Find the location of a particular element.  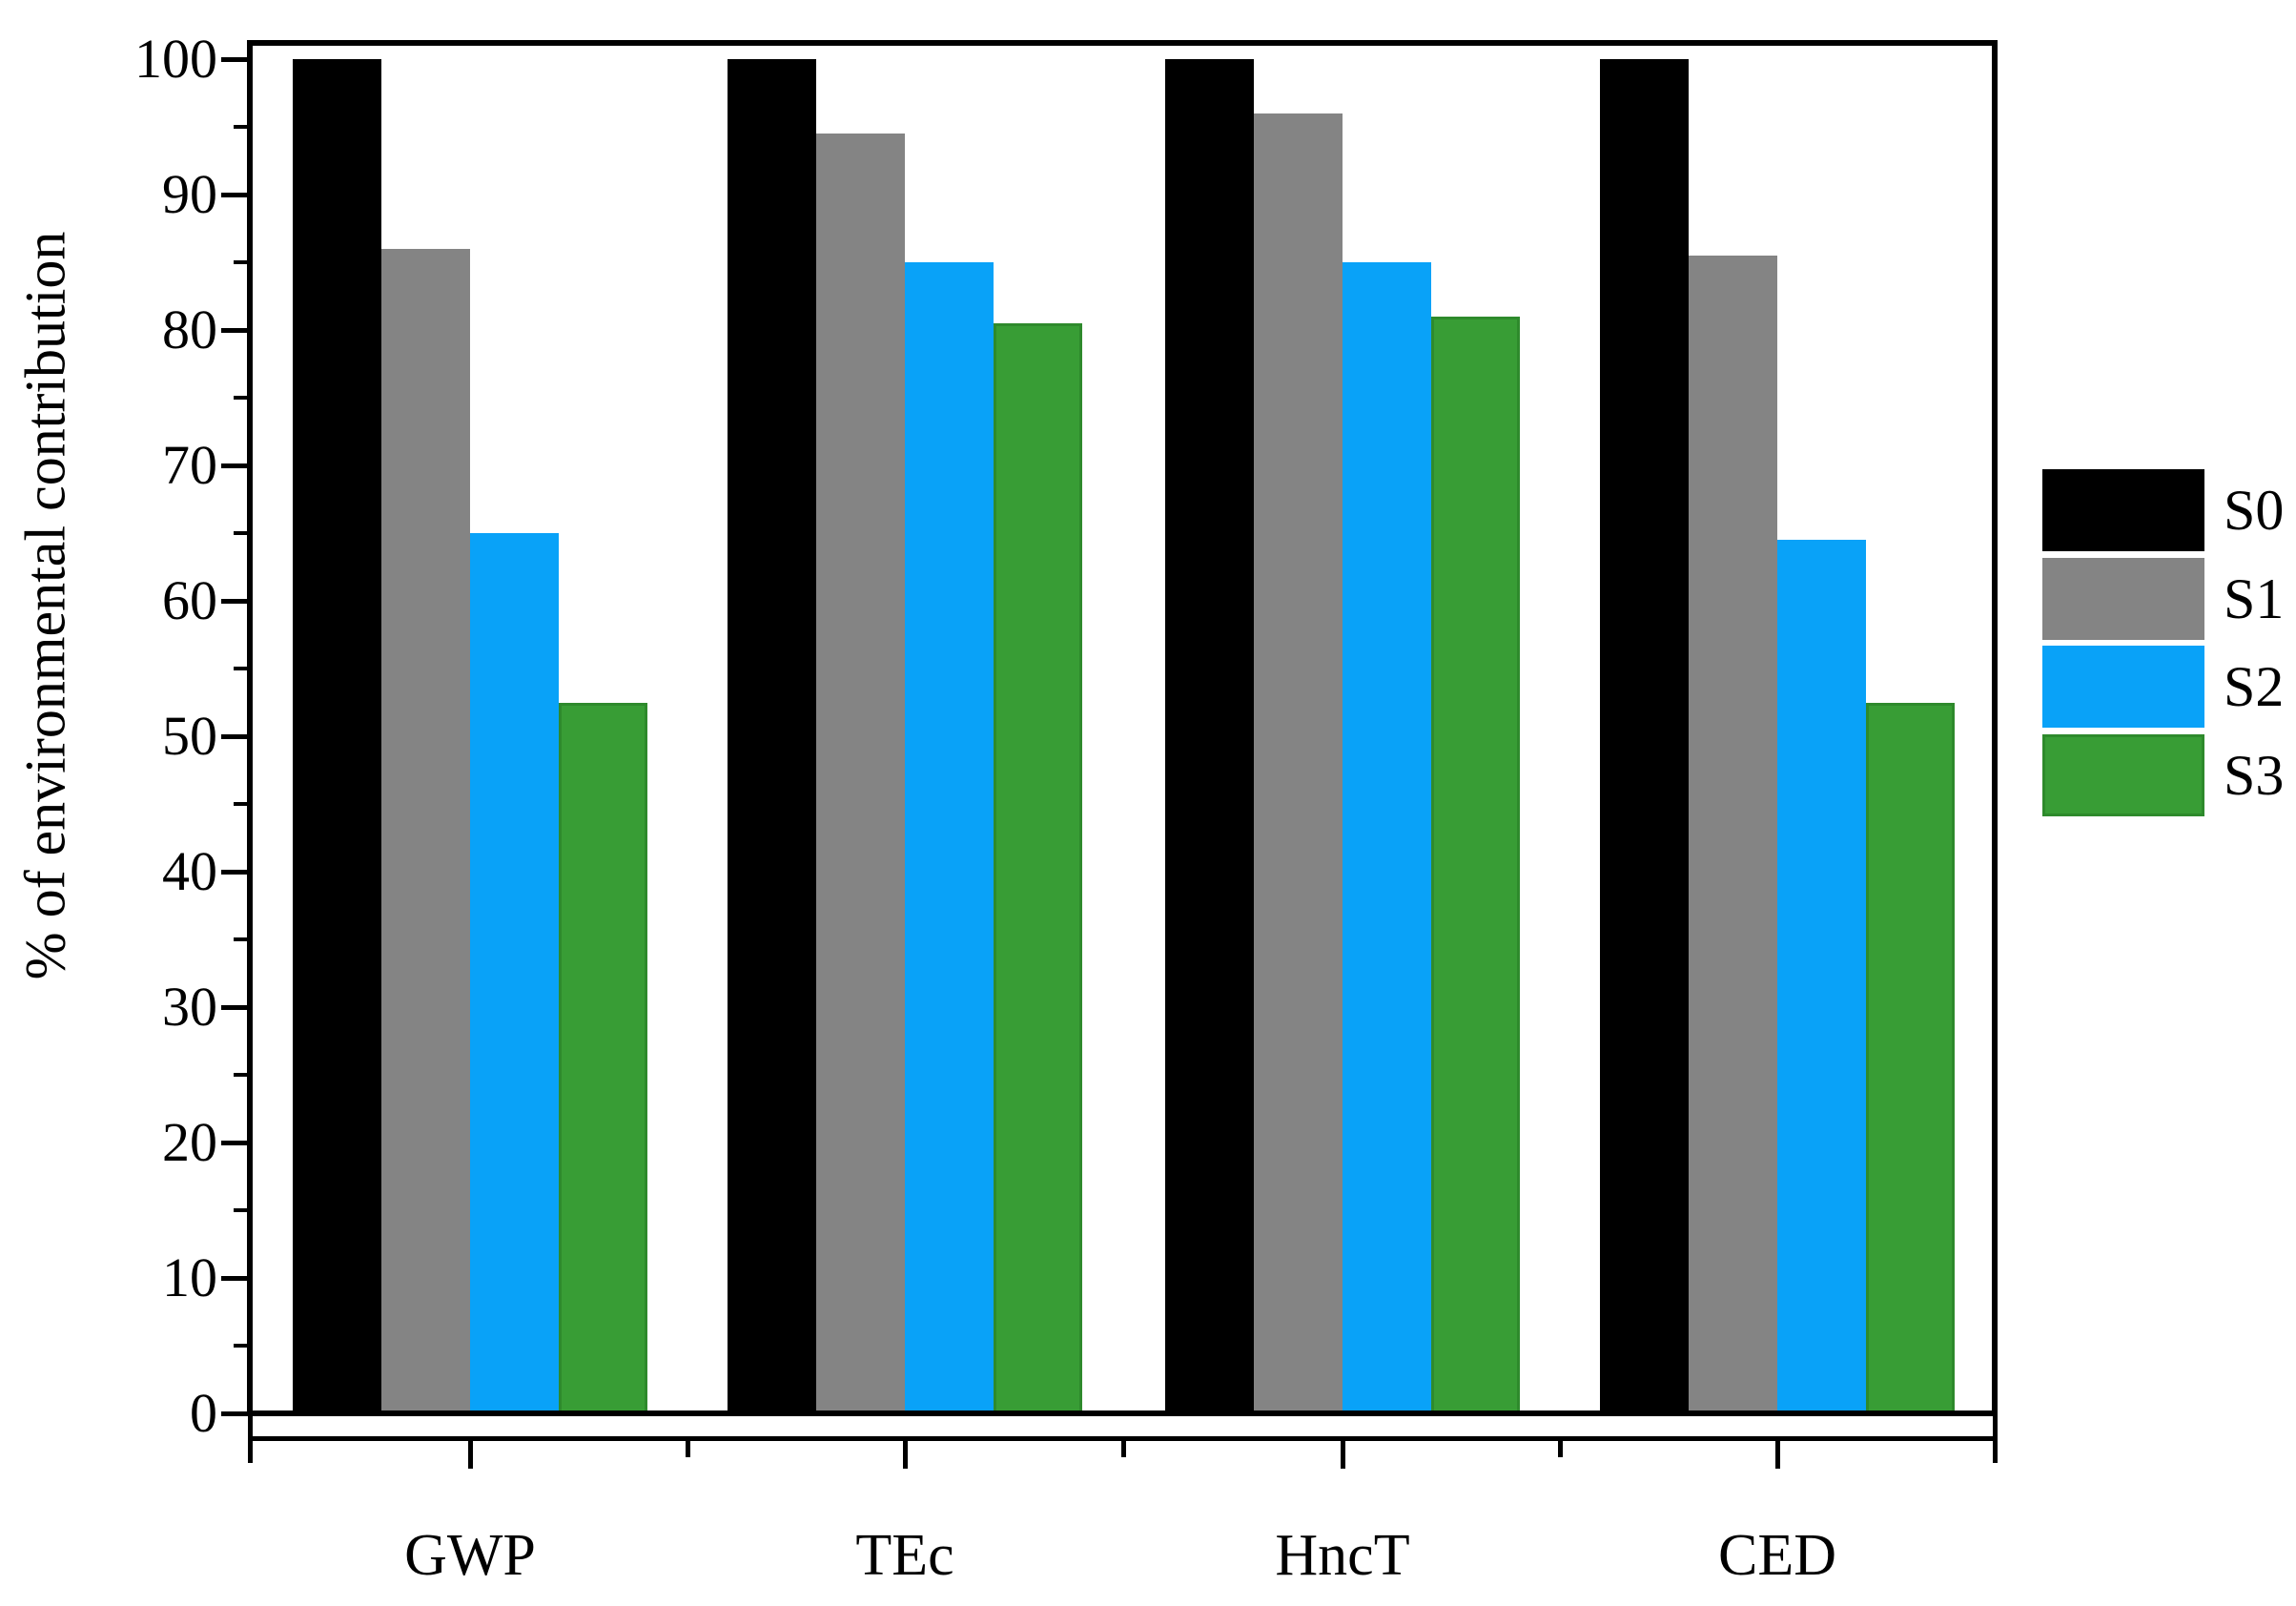

x-end-tick-right is located at coordinates (1995, 1438).